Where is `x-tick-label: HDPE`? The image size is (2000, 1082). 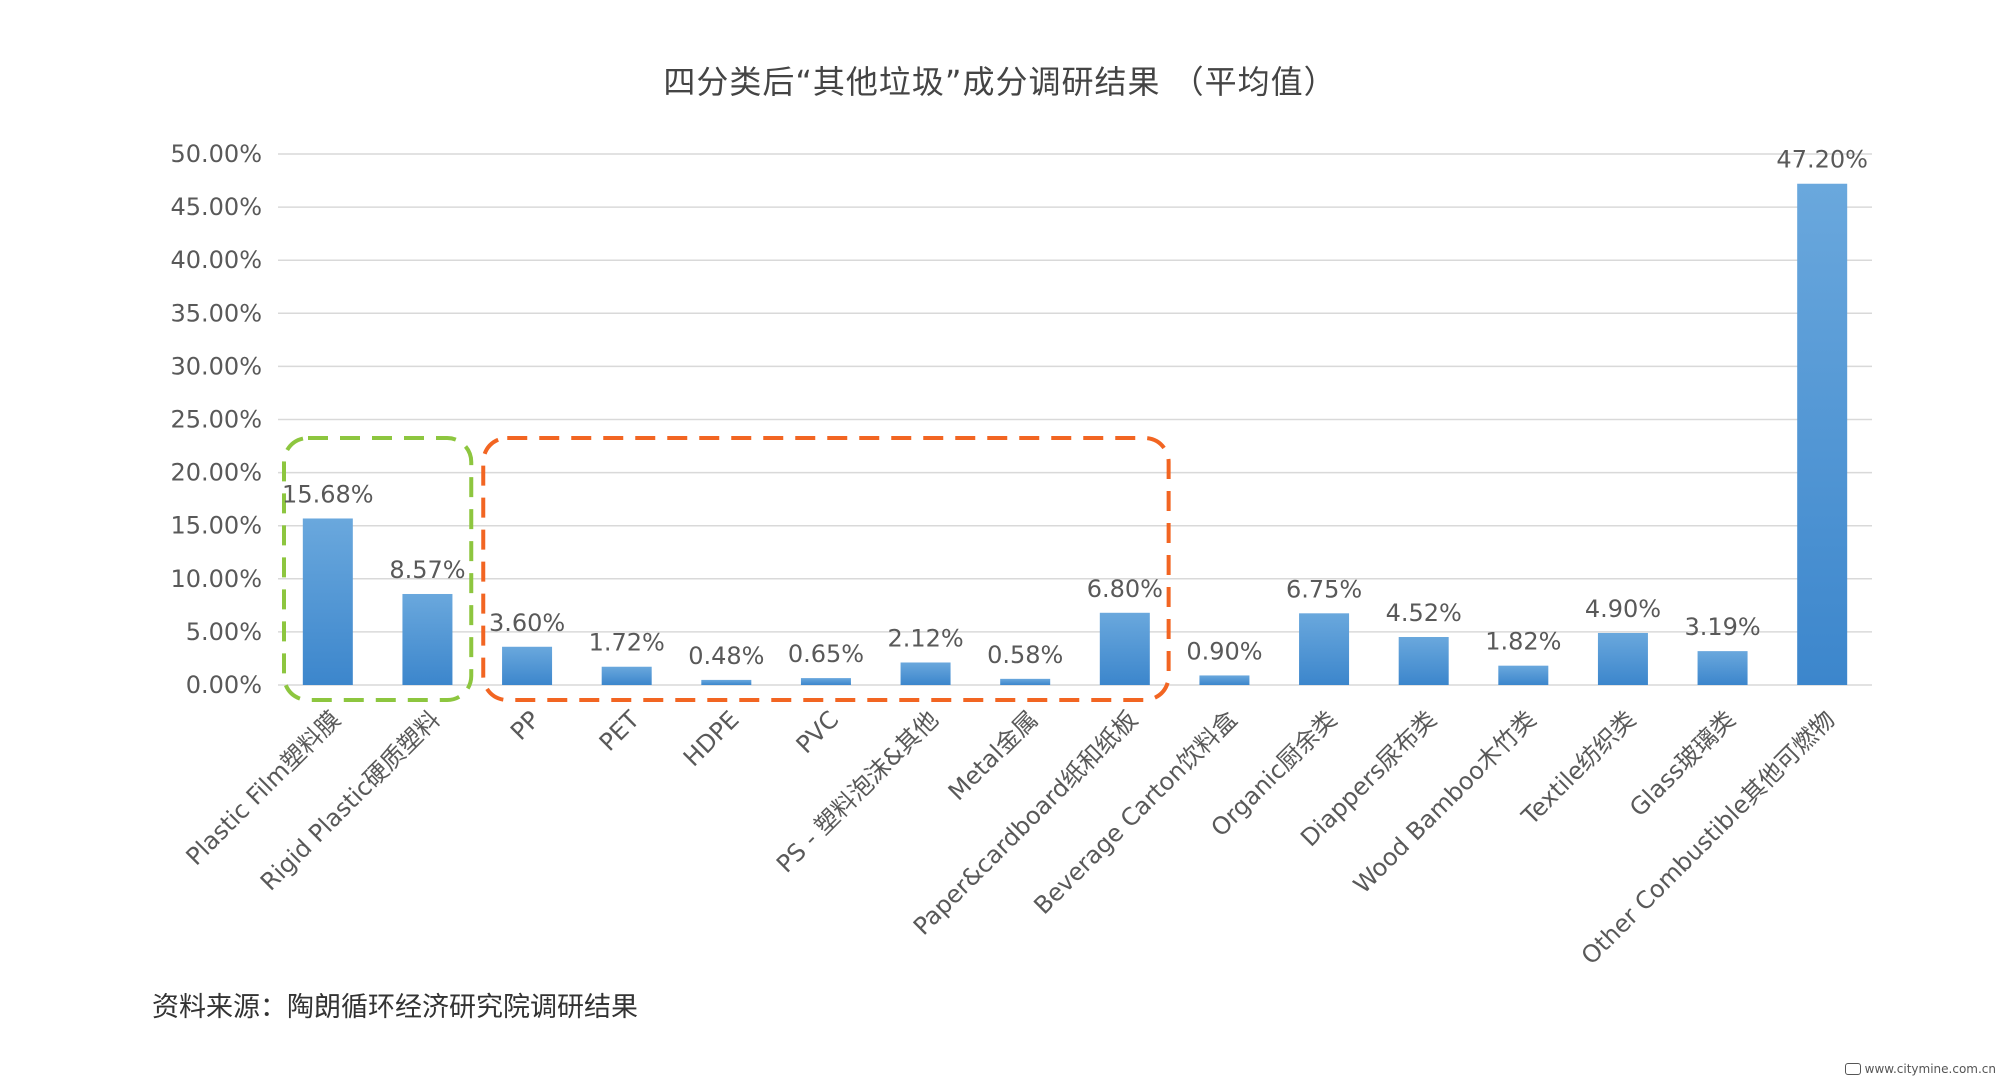
x-tick-label: HDPE is located at coordinates (711, 738).